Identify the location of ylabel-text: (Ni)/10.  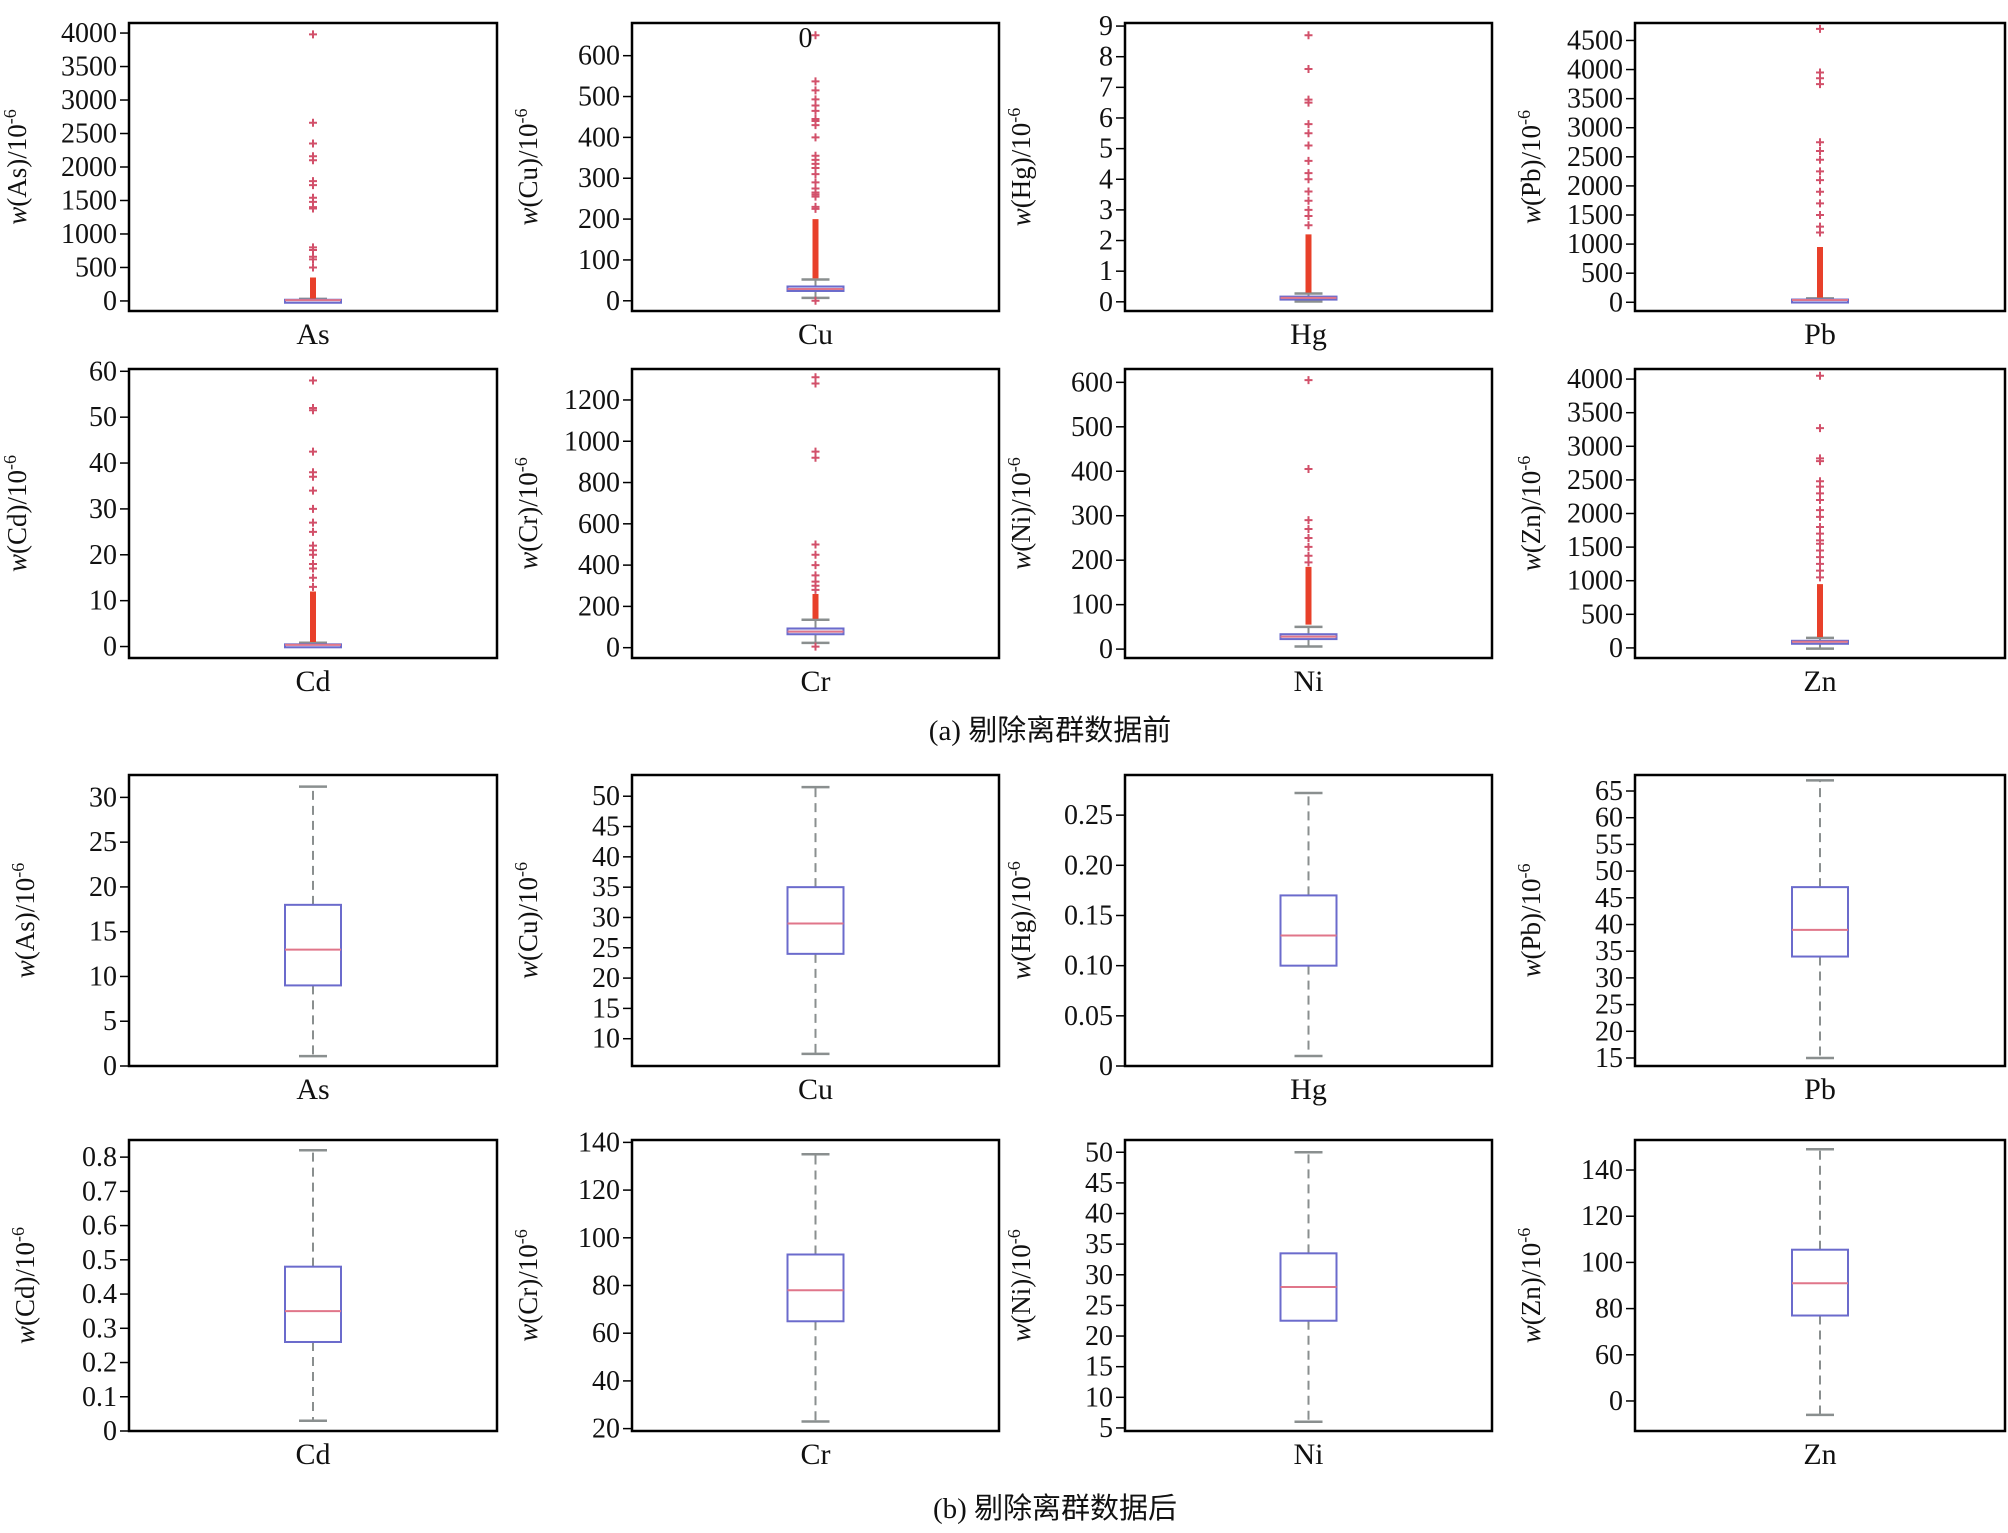
(1021, 1283).